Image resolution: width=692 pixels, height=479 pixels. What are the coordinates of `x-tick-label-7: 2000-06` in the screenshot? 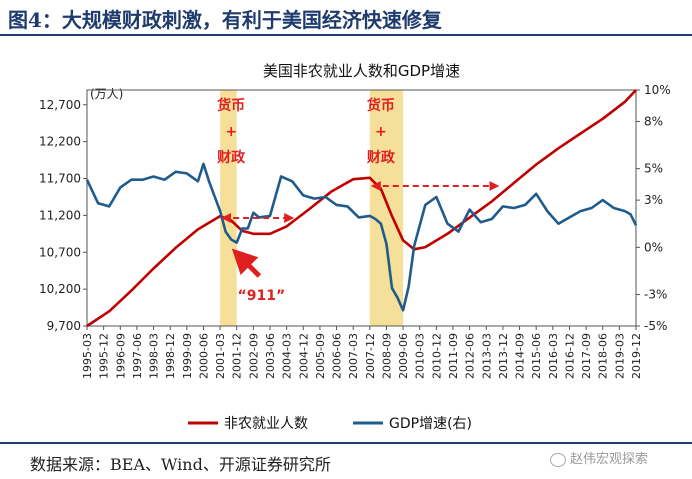 It's located at (203, 356).